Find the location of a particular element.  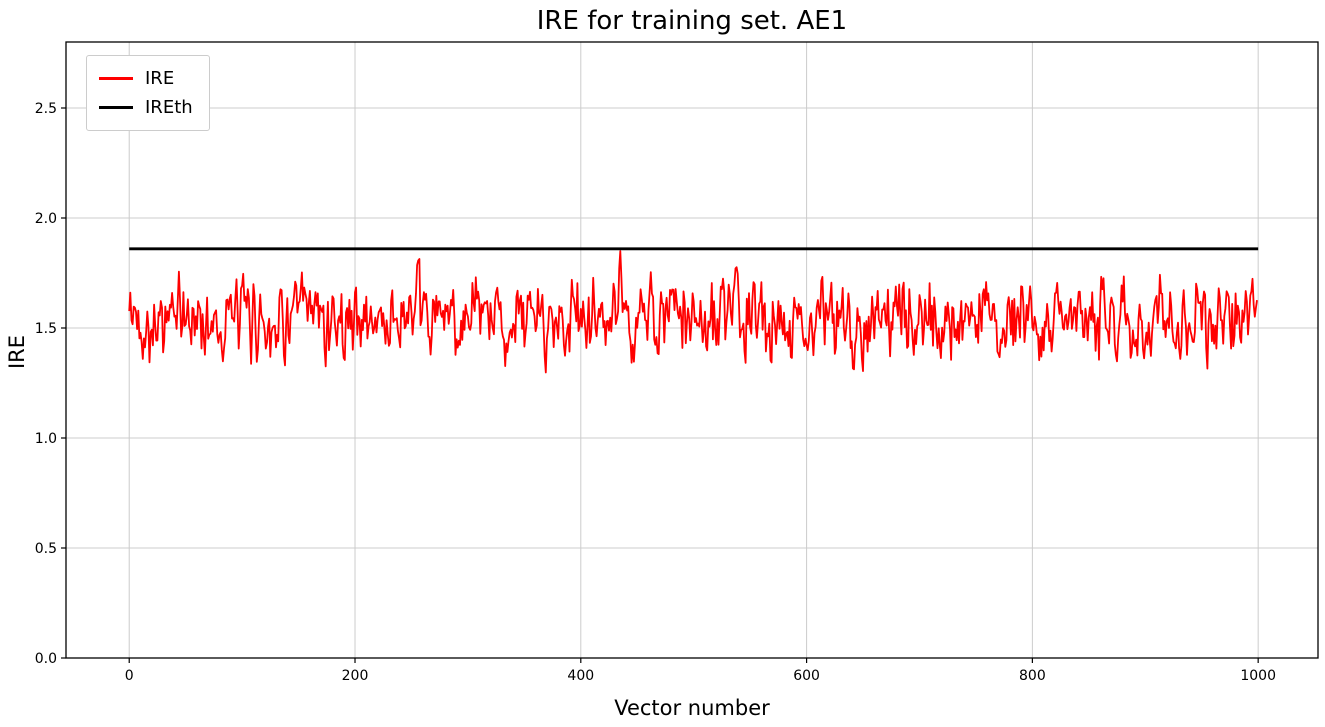

legend-entry-ire: IRE is located at coordinates (146, 78).